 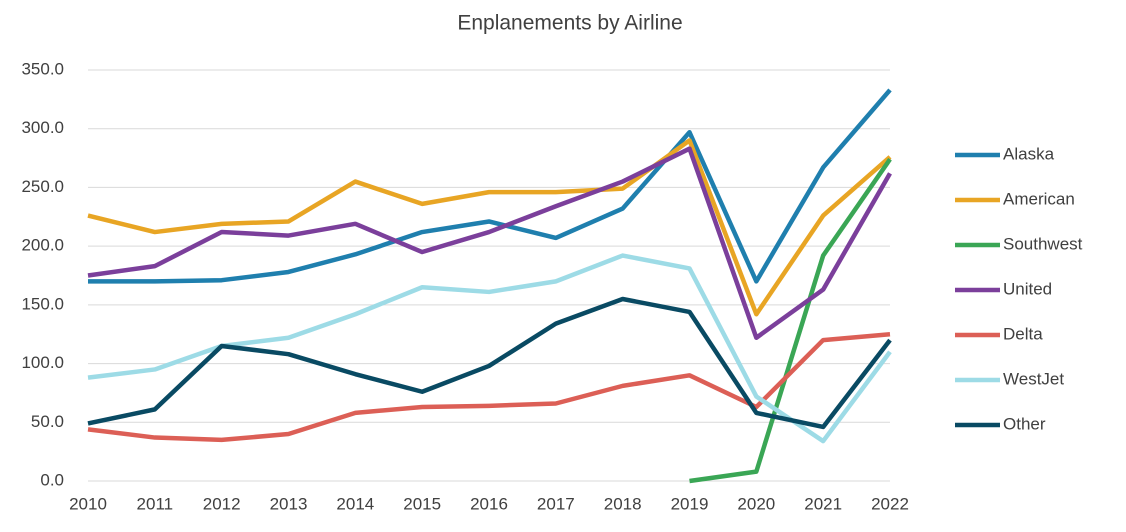 I want to click on x-tick-label: 2014, so click(x=355, y=503).